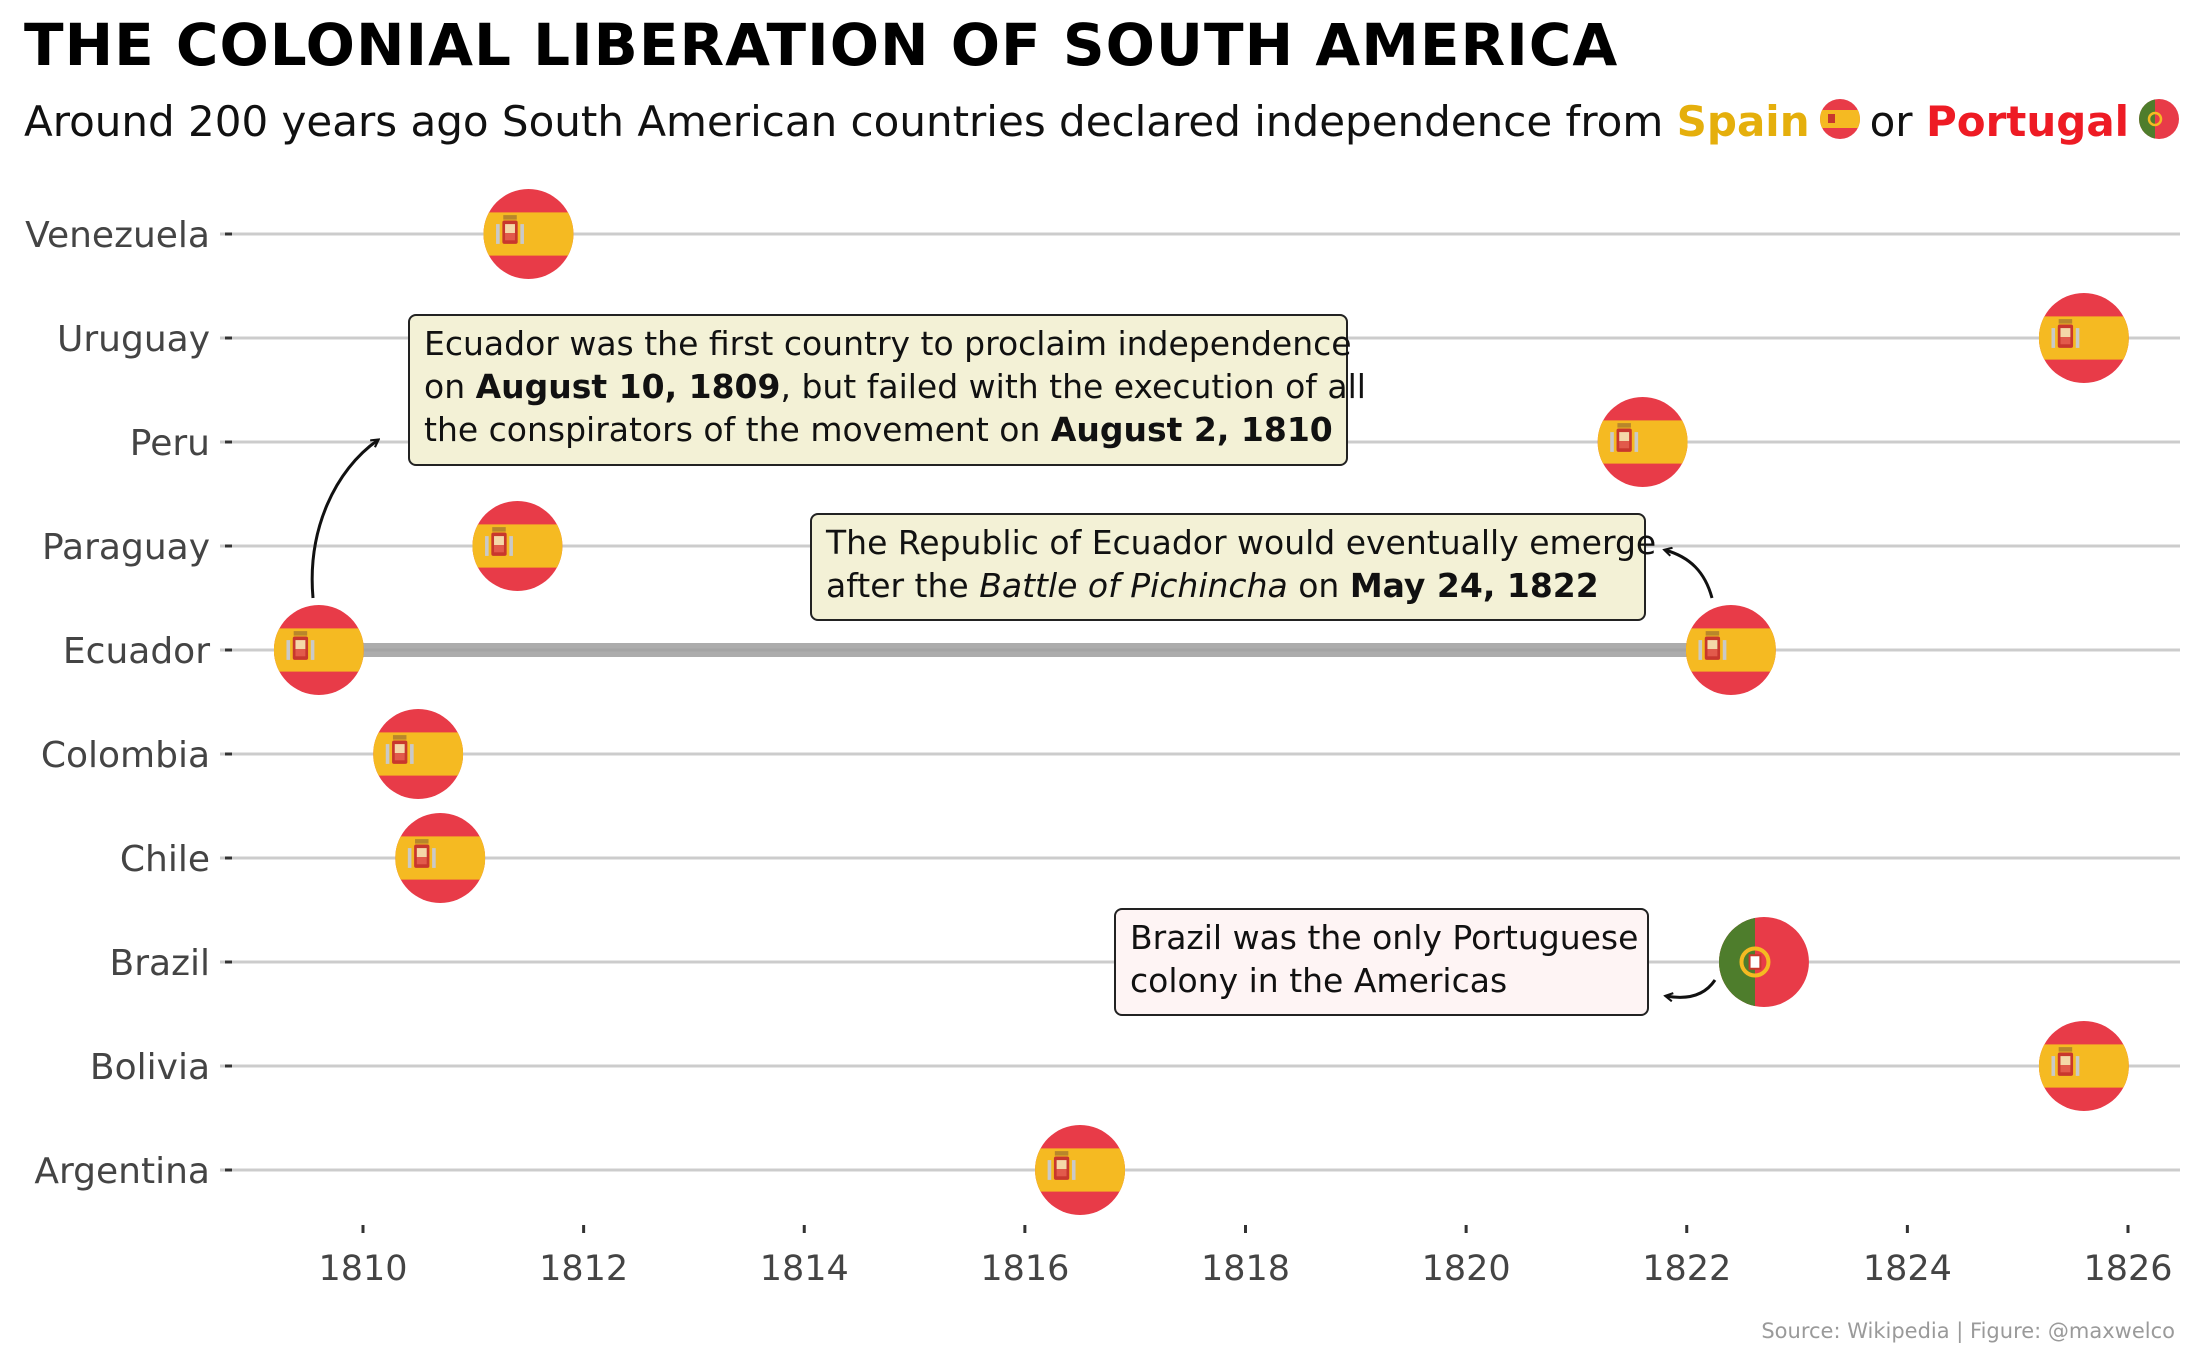  Describe the element at coordinates (1642, 442) in the screenshot. I see `data-point-peru-1821.6` at that location.